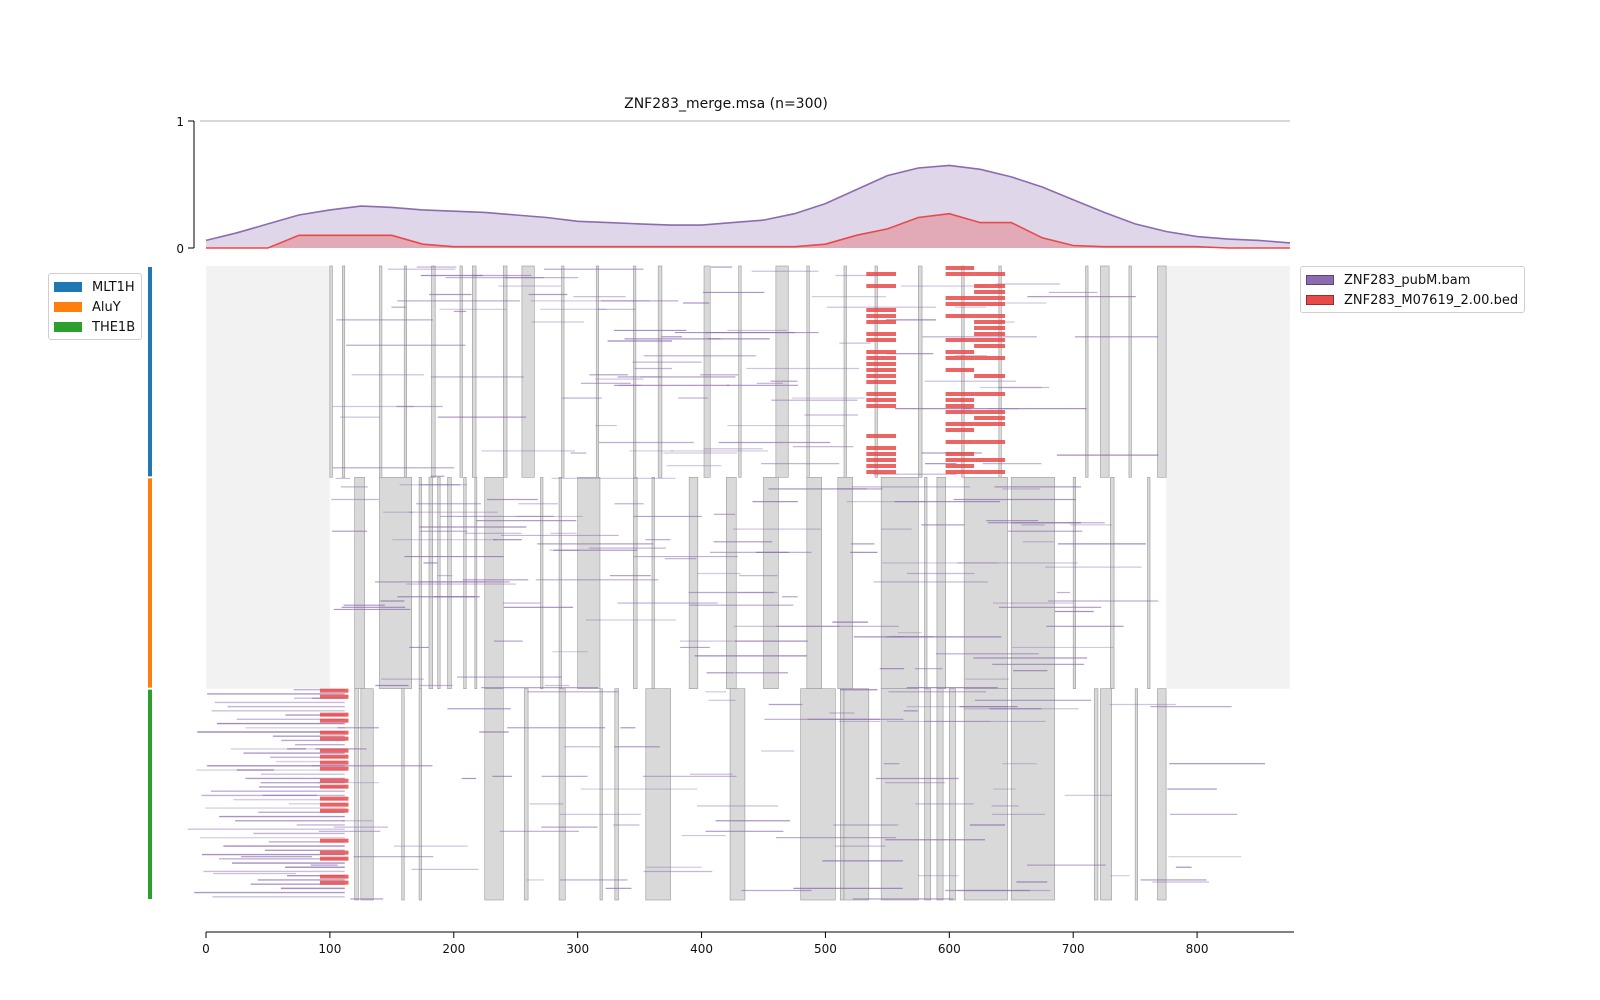 The width and height of the screenshot is (1600, 1000). I want to click on x-tick-label: 200, so click(453, 949).